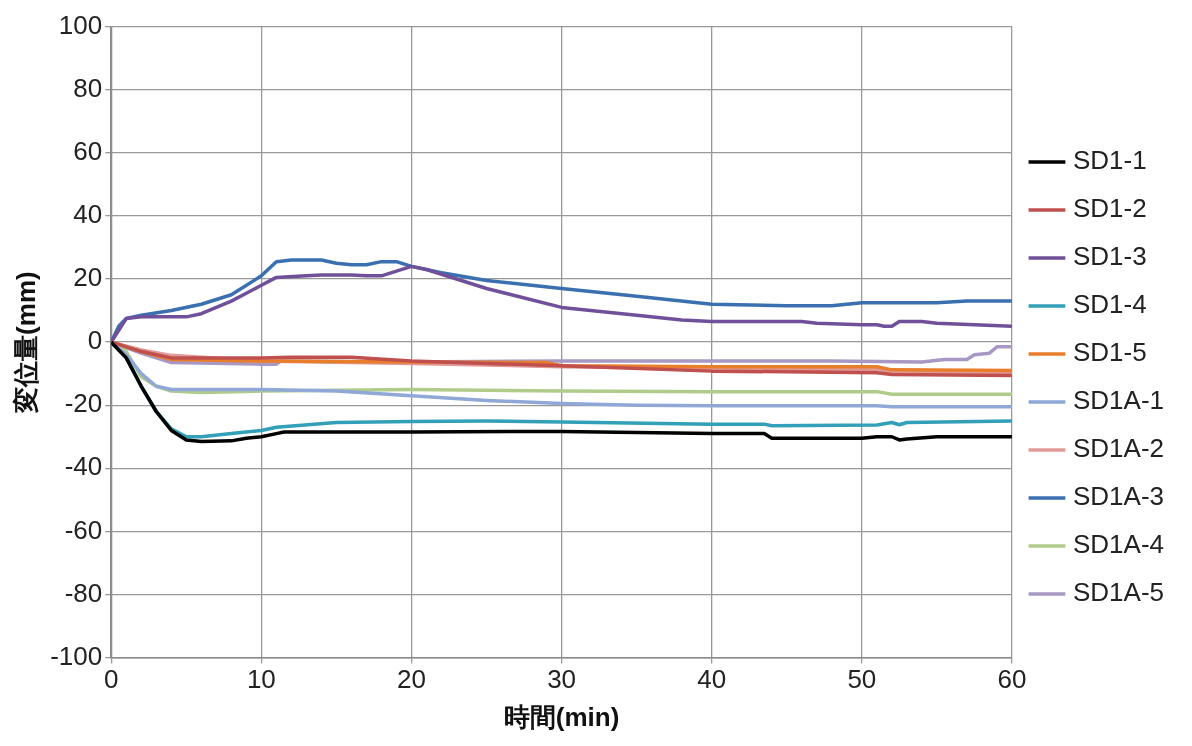  What do you see at coordinates (95, 340) in the screenshot?
I see `y-tick-label: 0` at bounding box center [95, 340].